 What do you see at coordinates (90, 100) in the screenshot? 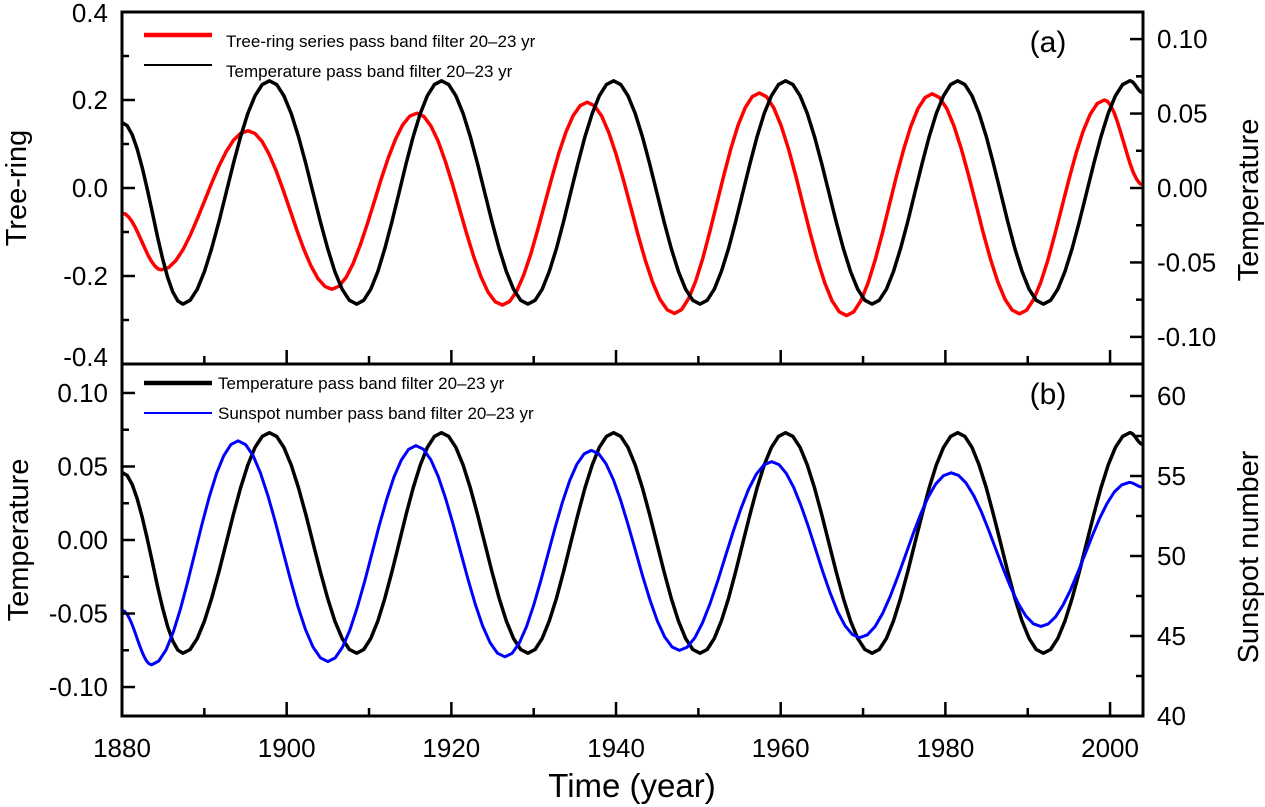
I see `y-tick-label-left: 0.2` at bounding box center [90, 100].